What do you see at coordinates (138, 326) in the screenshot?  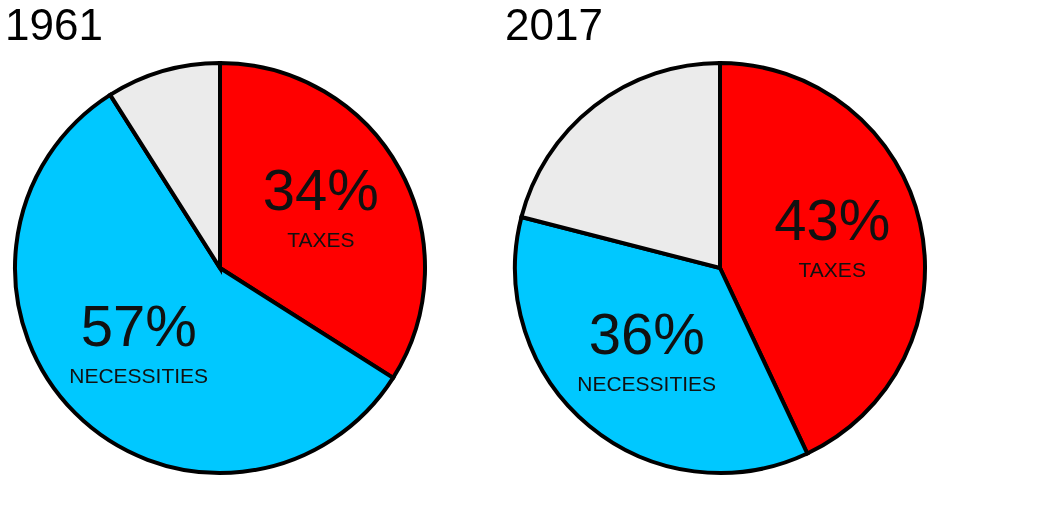 I see `data-label: 57%` at bounding box center [138, 326].